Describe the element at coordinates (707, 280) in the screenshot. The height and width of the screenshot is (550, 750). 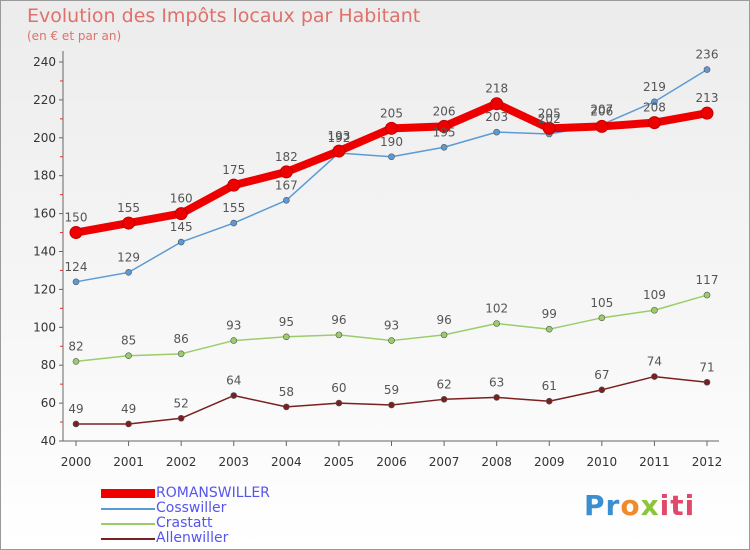
I see `data-label: 117` at that location.